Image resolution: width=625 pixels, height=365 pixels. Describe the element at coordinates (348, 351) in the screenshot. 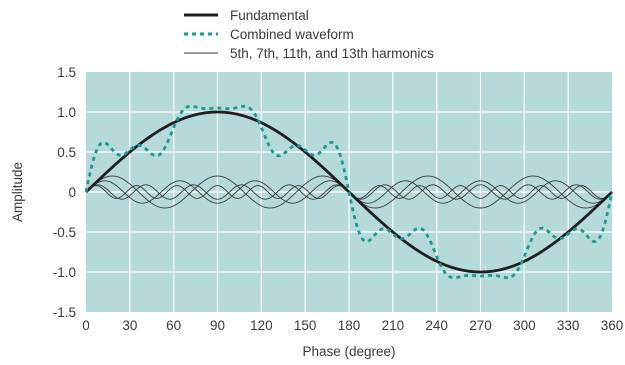

I see `x-axis-label: Phase (degree)` at that location.